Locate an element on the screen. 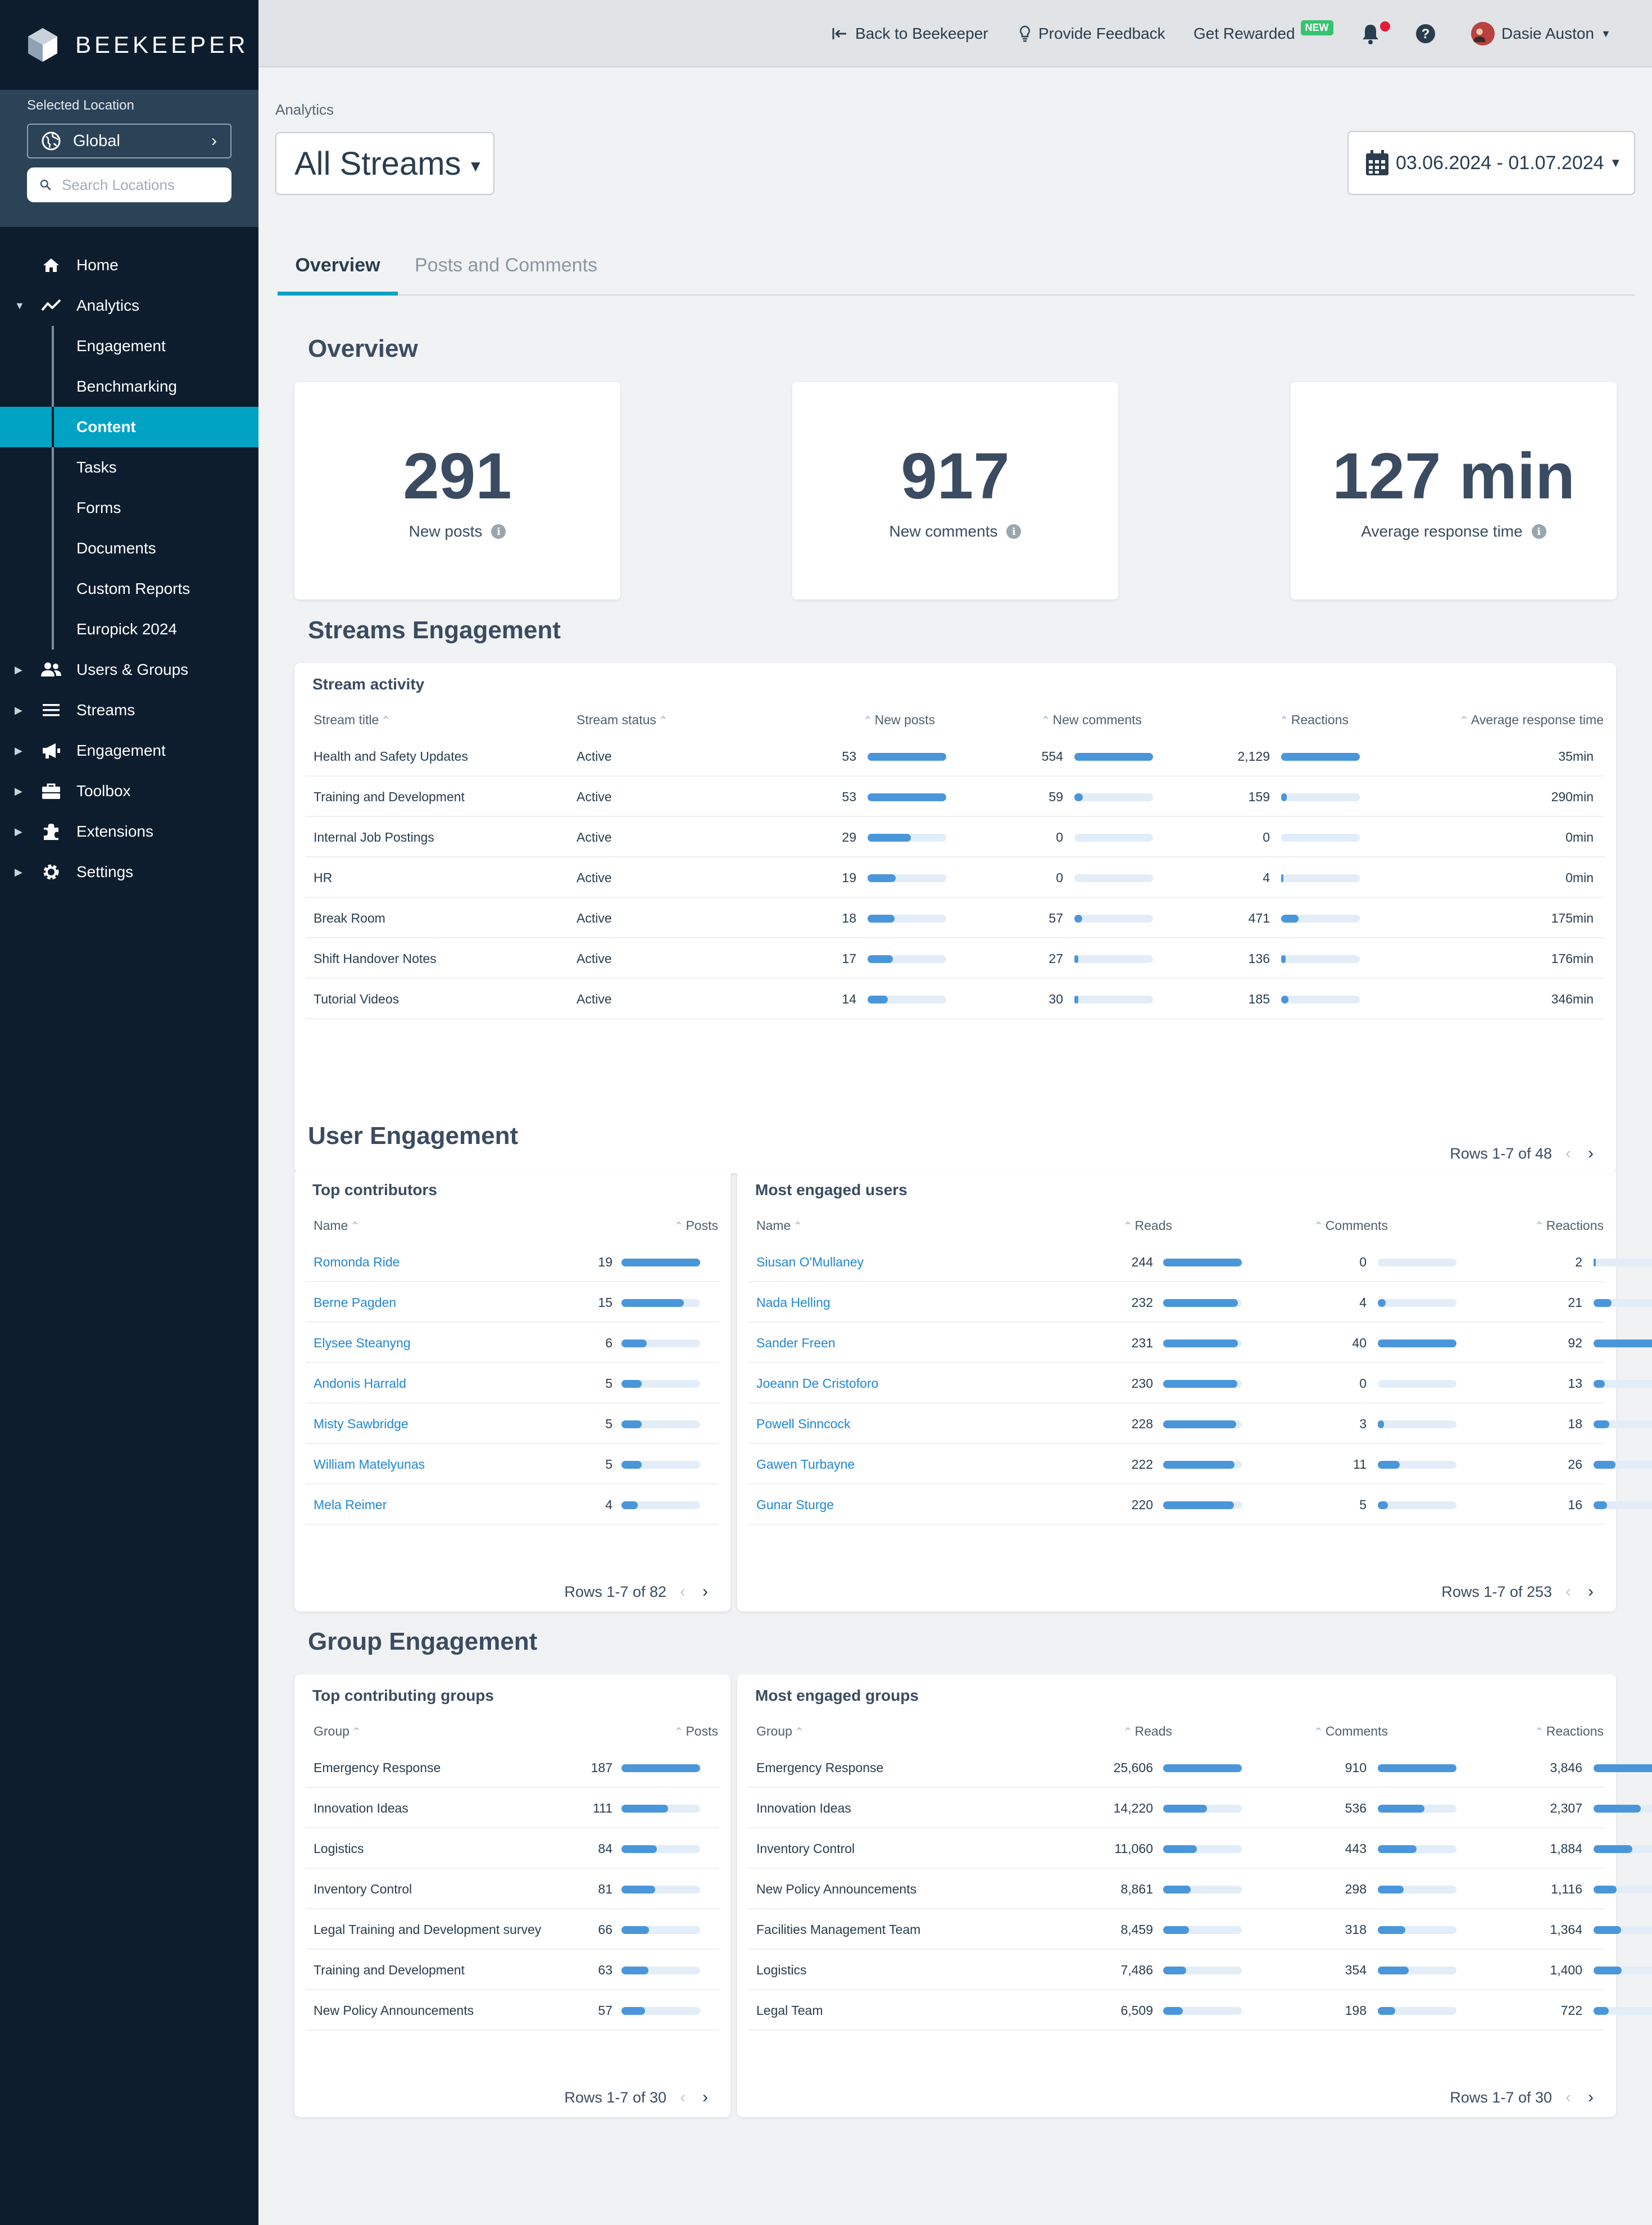 Image resolution: width=1652 pixels, height=2225 pixels. pagination-label: Rows 1-7 of 82 is located at coordinates (615, 1591).